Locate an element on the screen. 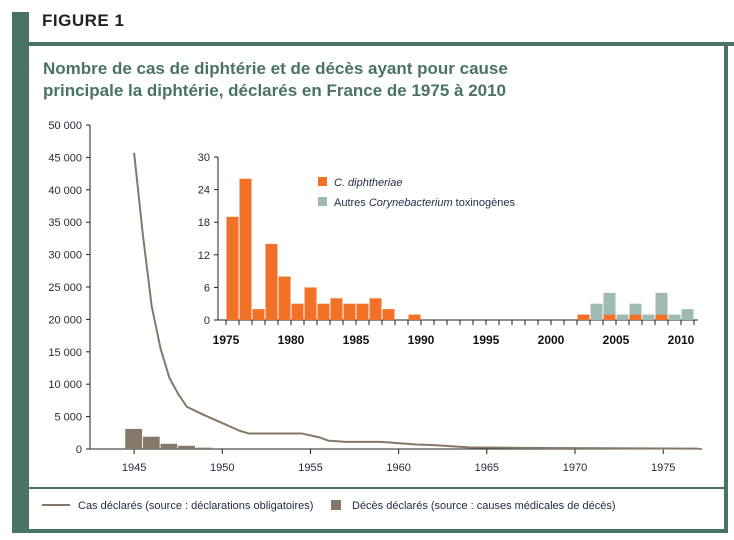 This screenshot has height=540, width=734. inset-x-tick-label: 1990 is located at coordinates (421, 340).